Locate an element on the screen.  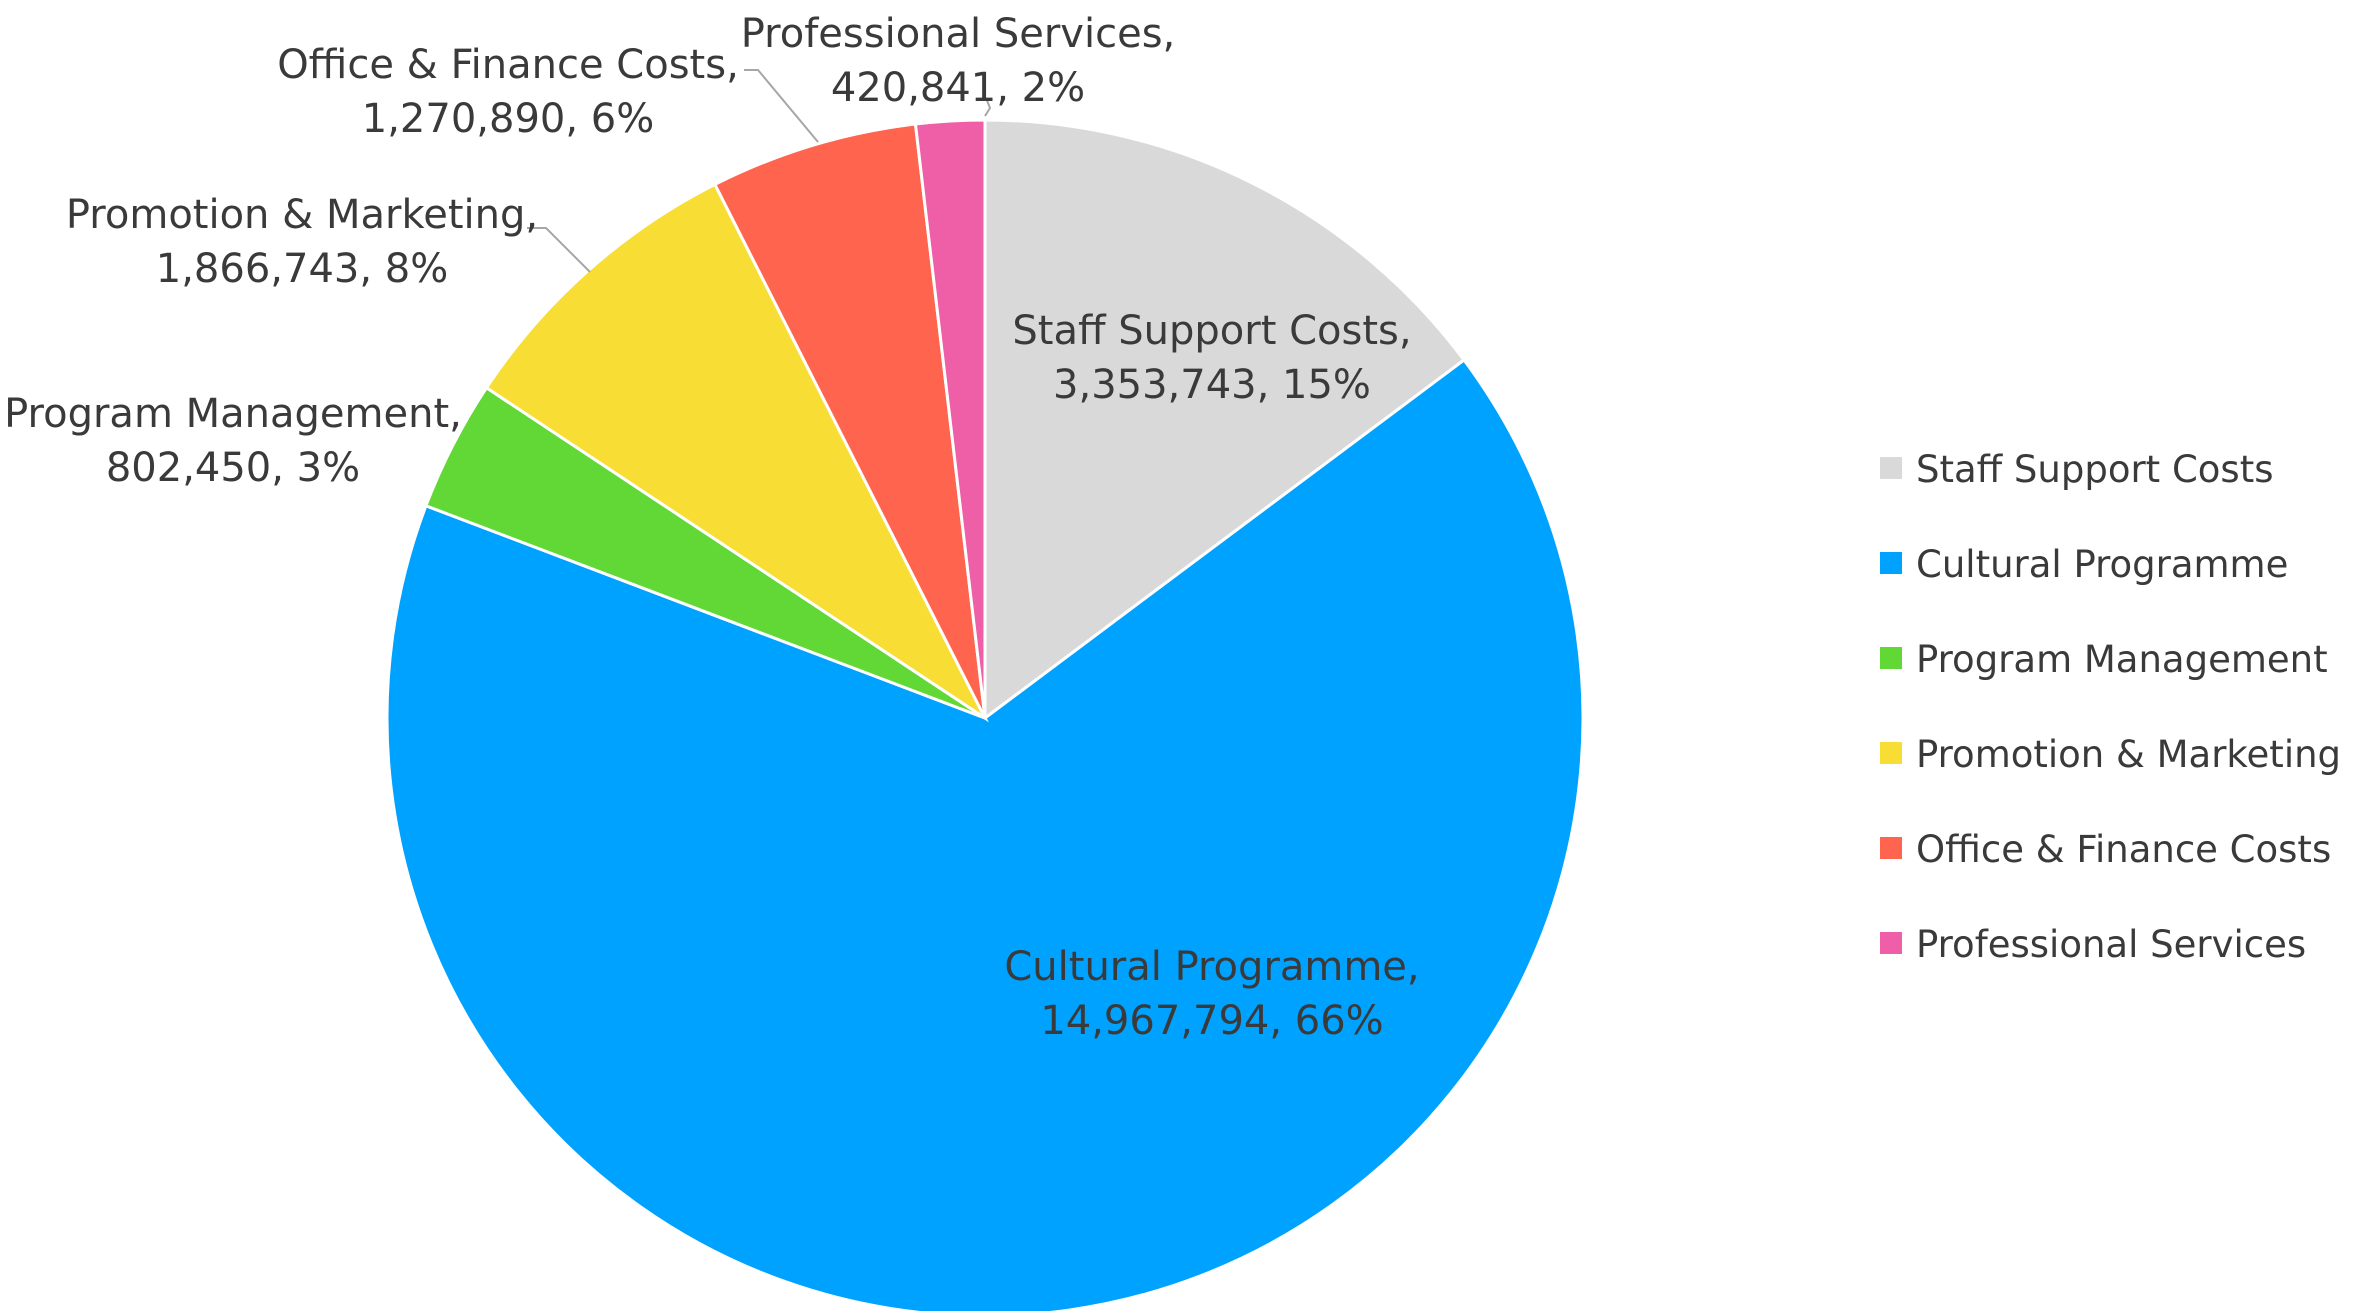
data-label-value-promotion-marketing: 1,866,743, 8% is located at coordinates (302, 269).